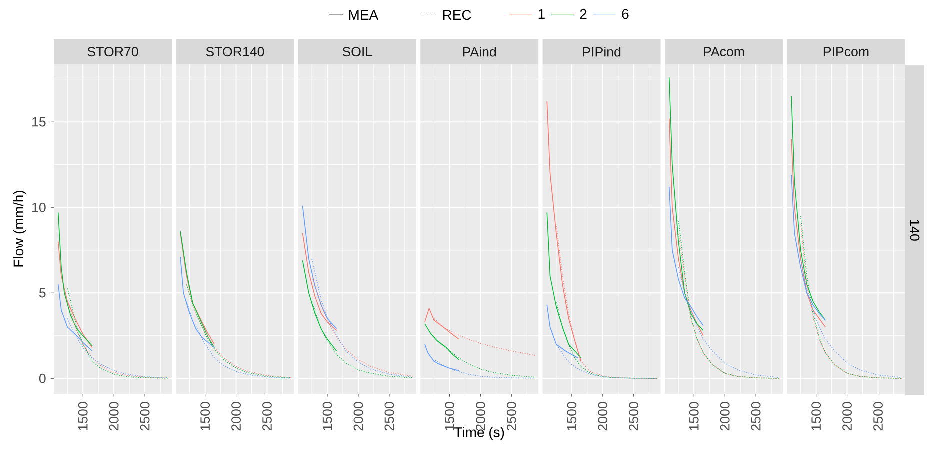  What do you see at coordinates (541, 14) in the screenshot?
I see `legend-label: 1` at bounding box center [541, 14].